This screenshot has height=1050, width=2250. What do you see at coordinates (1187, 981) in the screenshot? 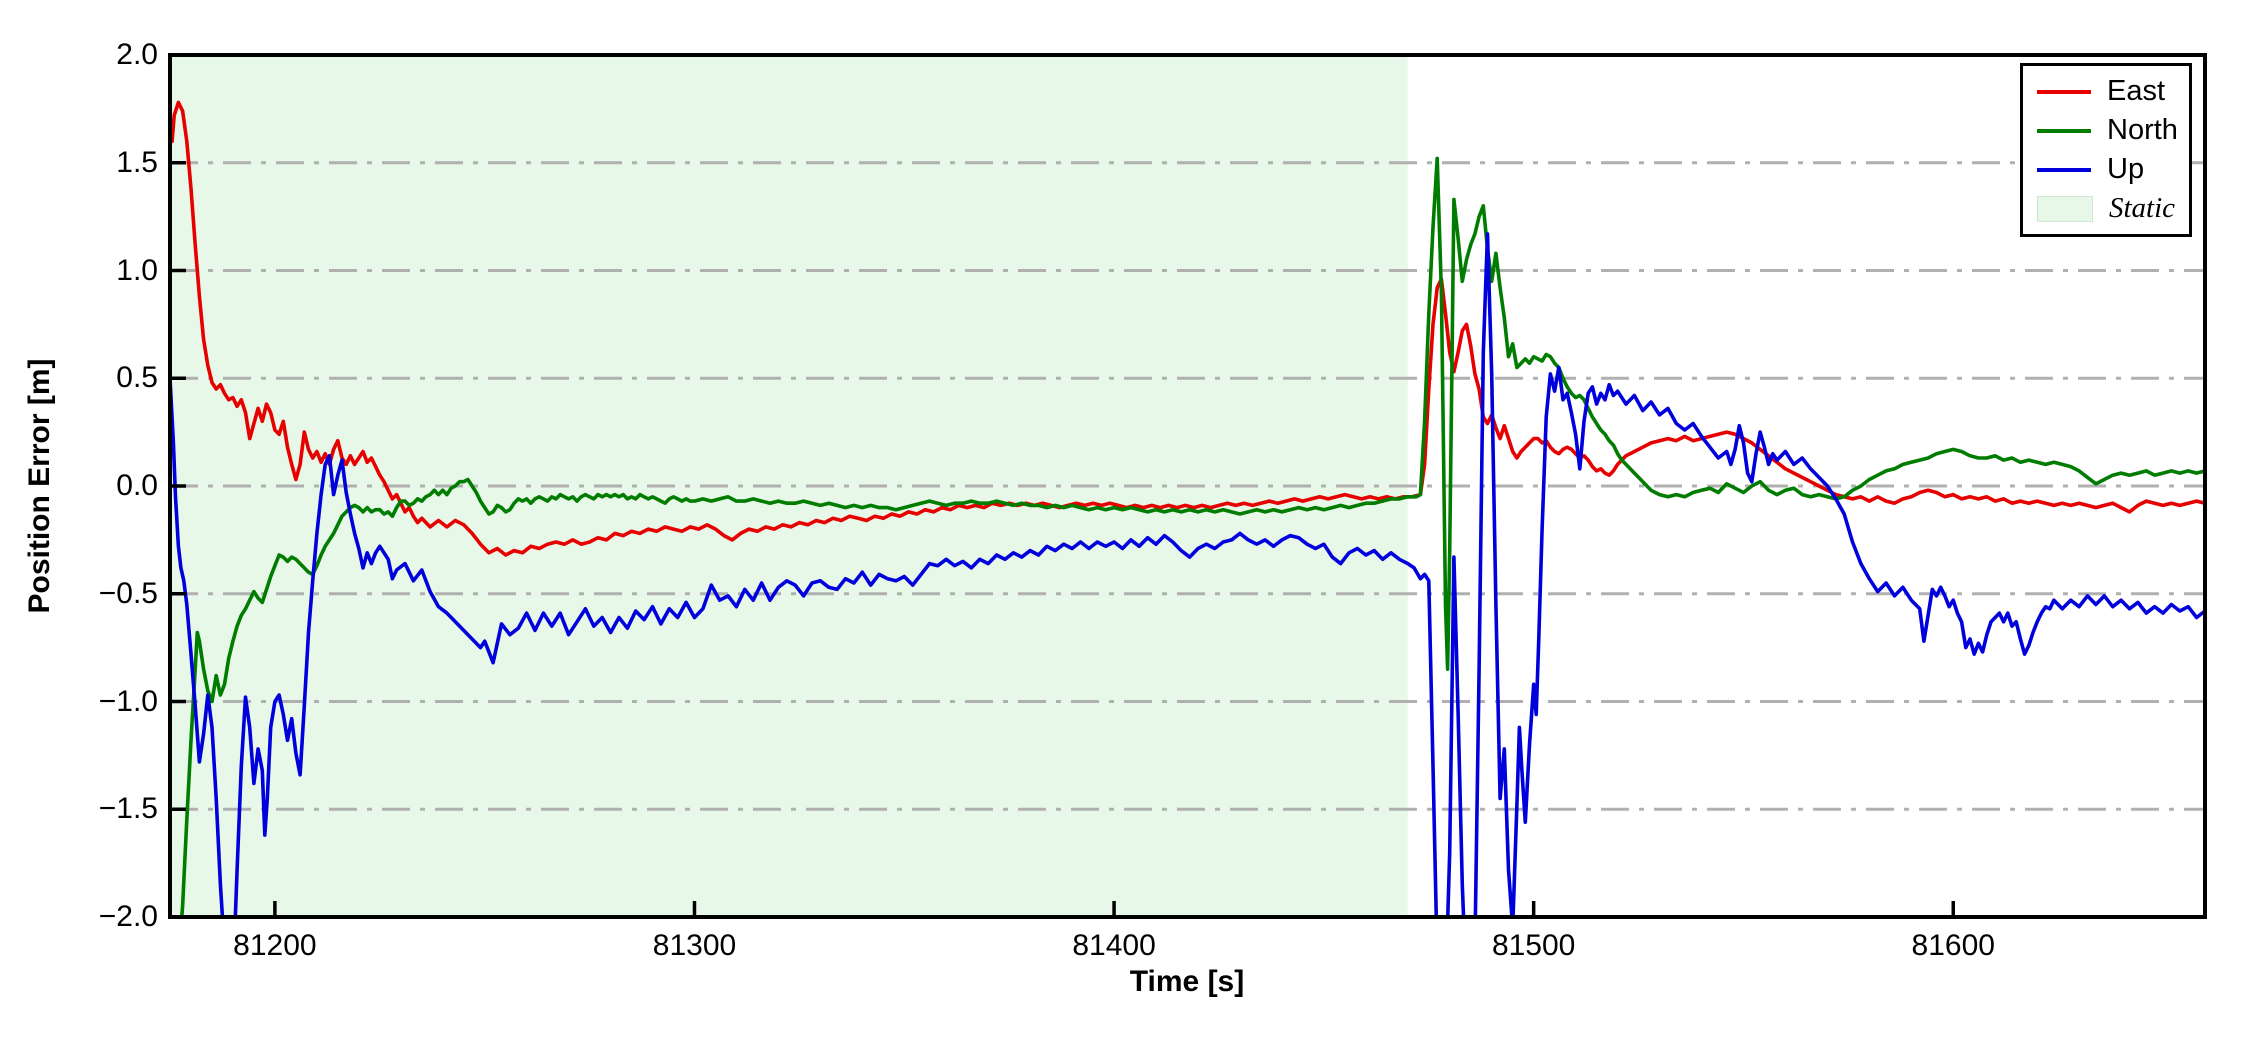
I see `x-axis-title: Time [s]` at bounding box center [1187, 981].